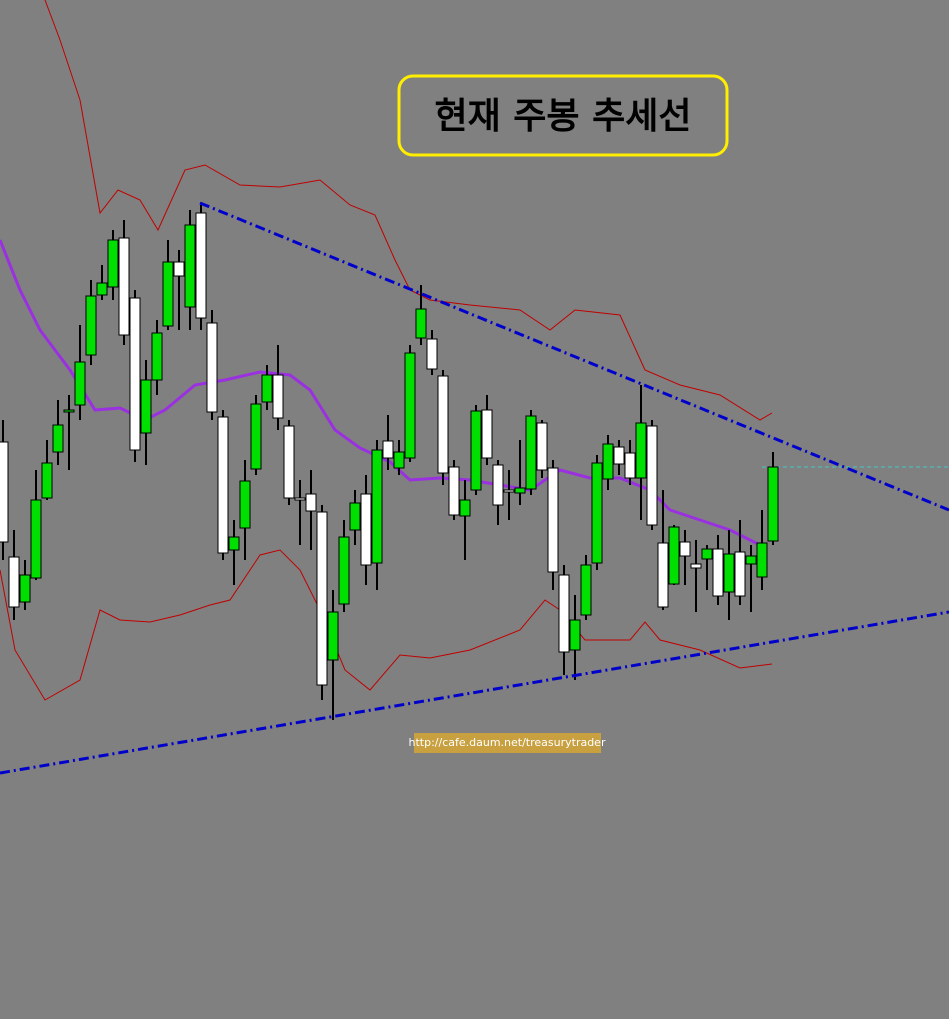  Describe the element at coordinates (386, 625) in the screenshot. I see `band-lower` at that location.